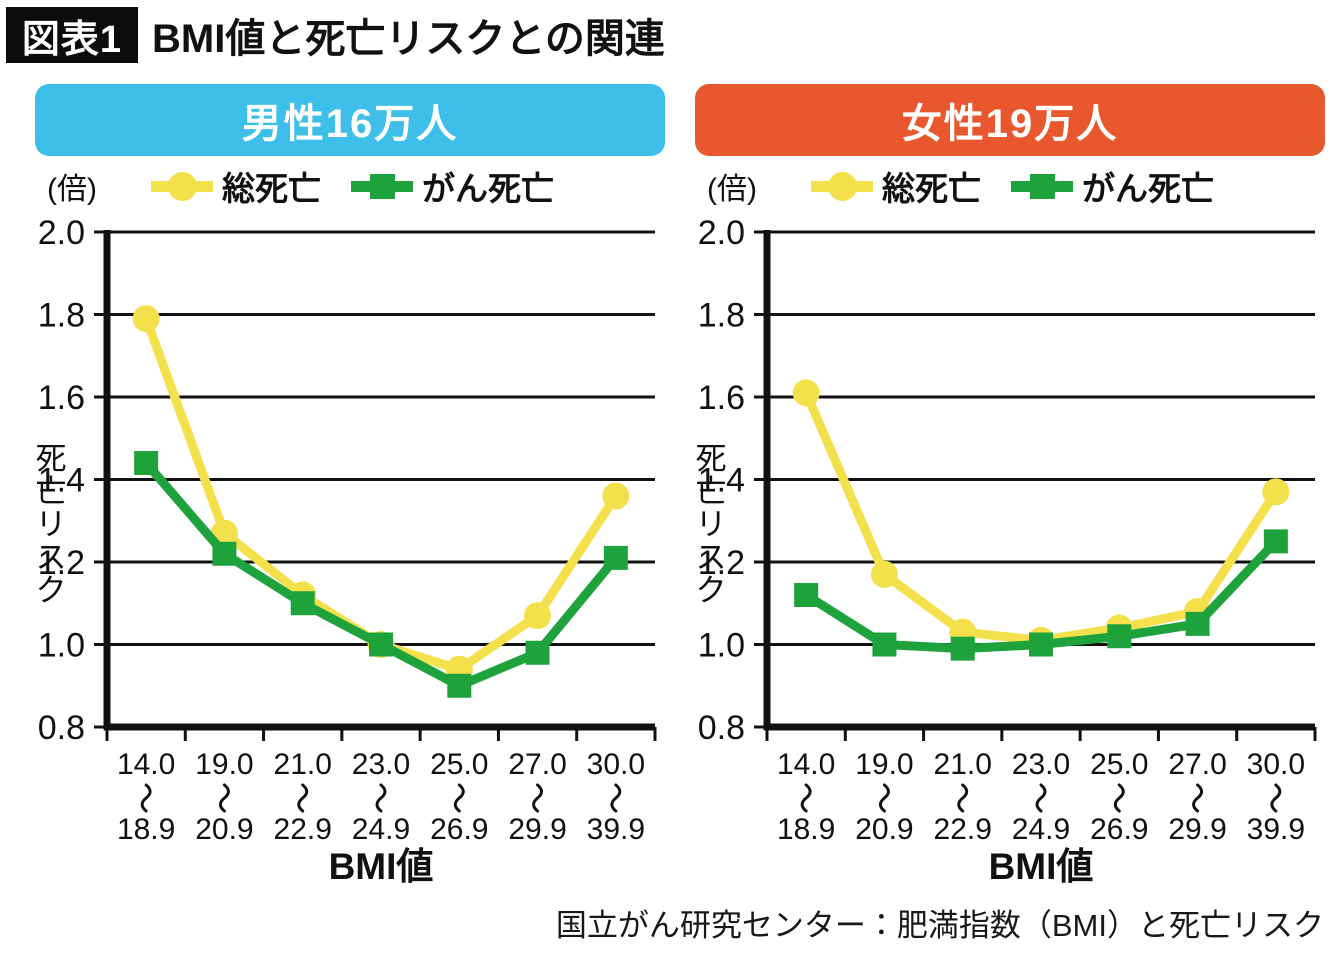 The height and width of the screenshot is (954, 1340). I want to click on y-tick-label: 1.2, so click(61, 563).